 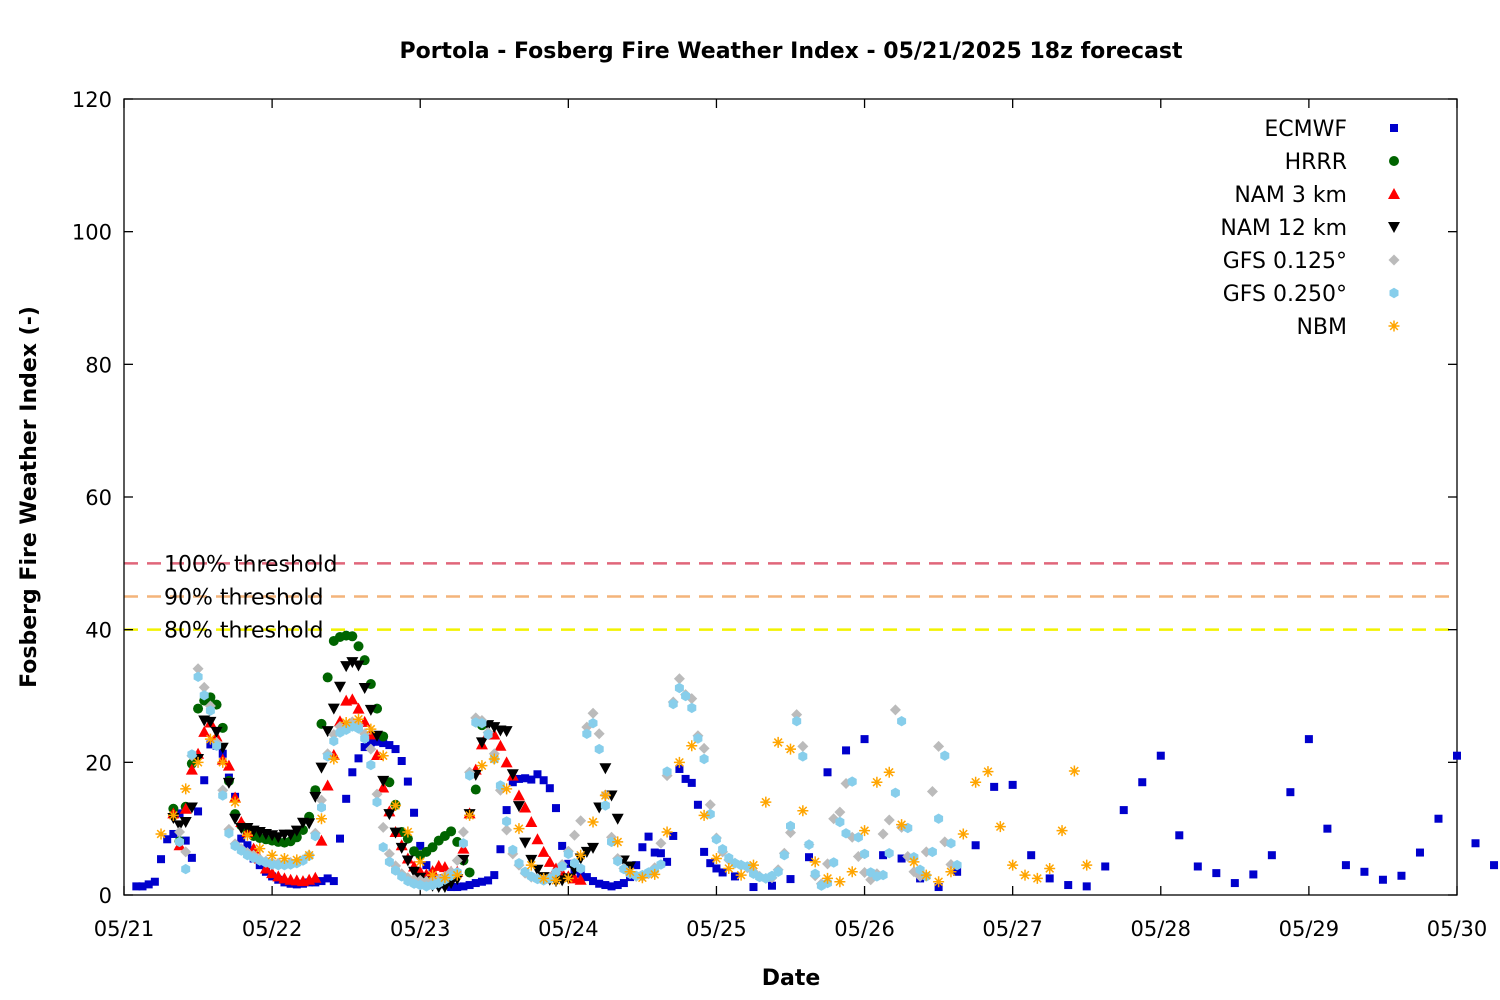 I want to click on legend-label: NAM 12 km, so click(x=1283, y=228).